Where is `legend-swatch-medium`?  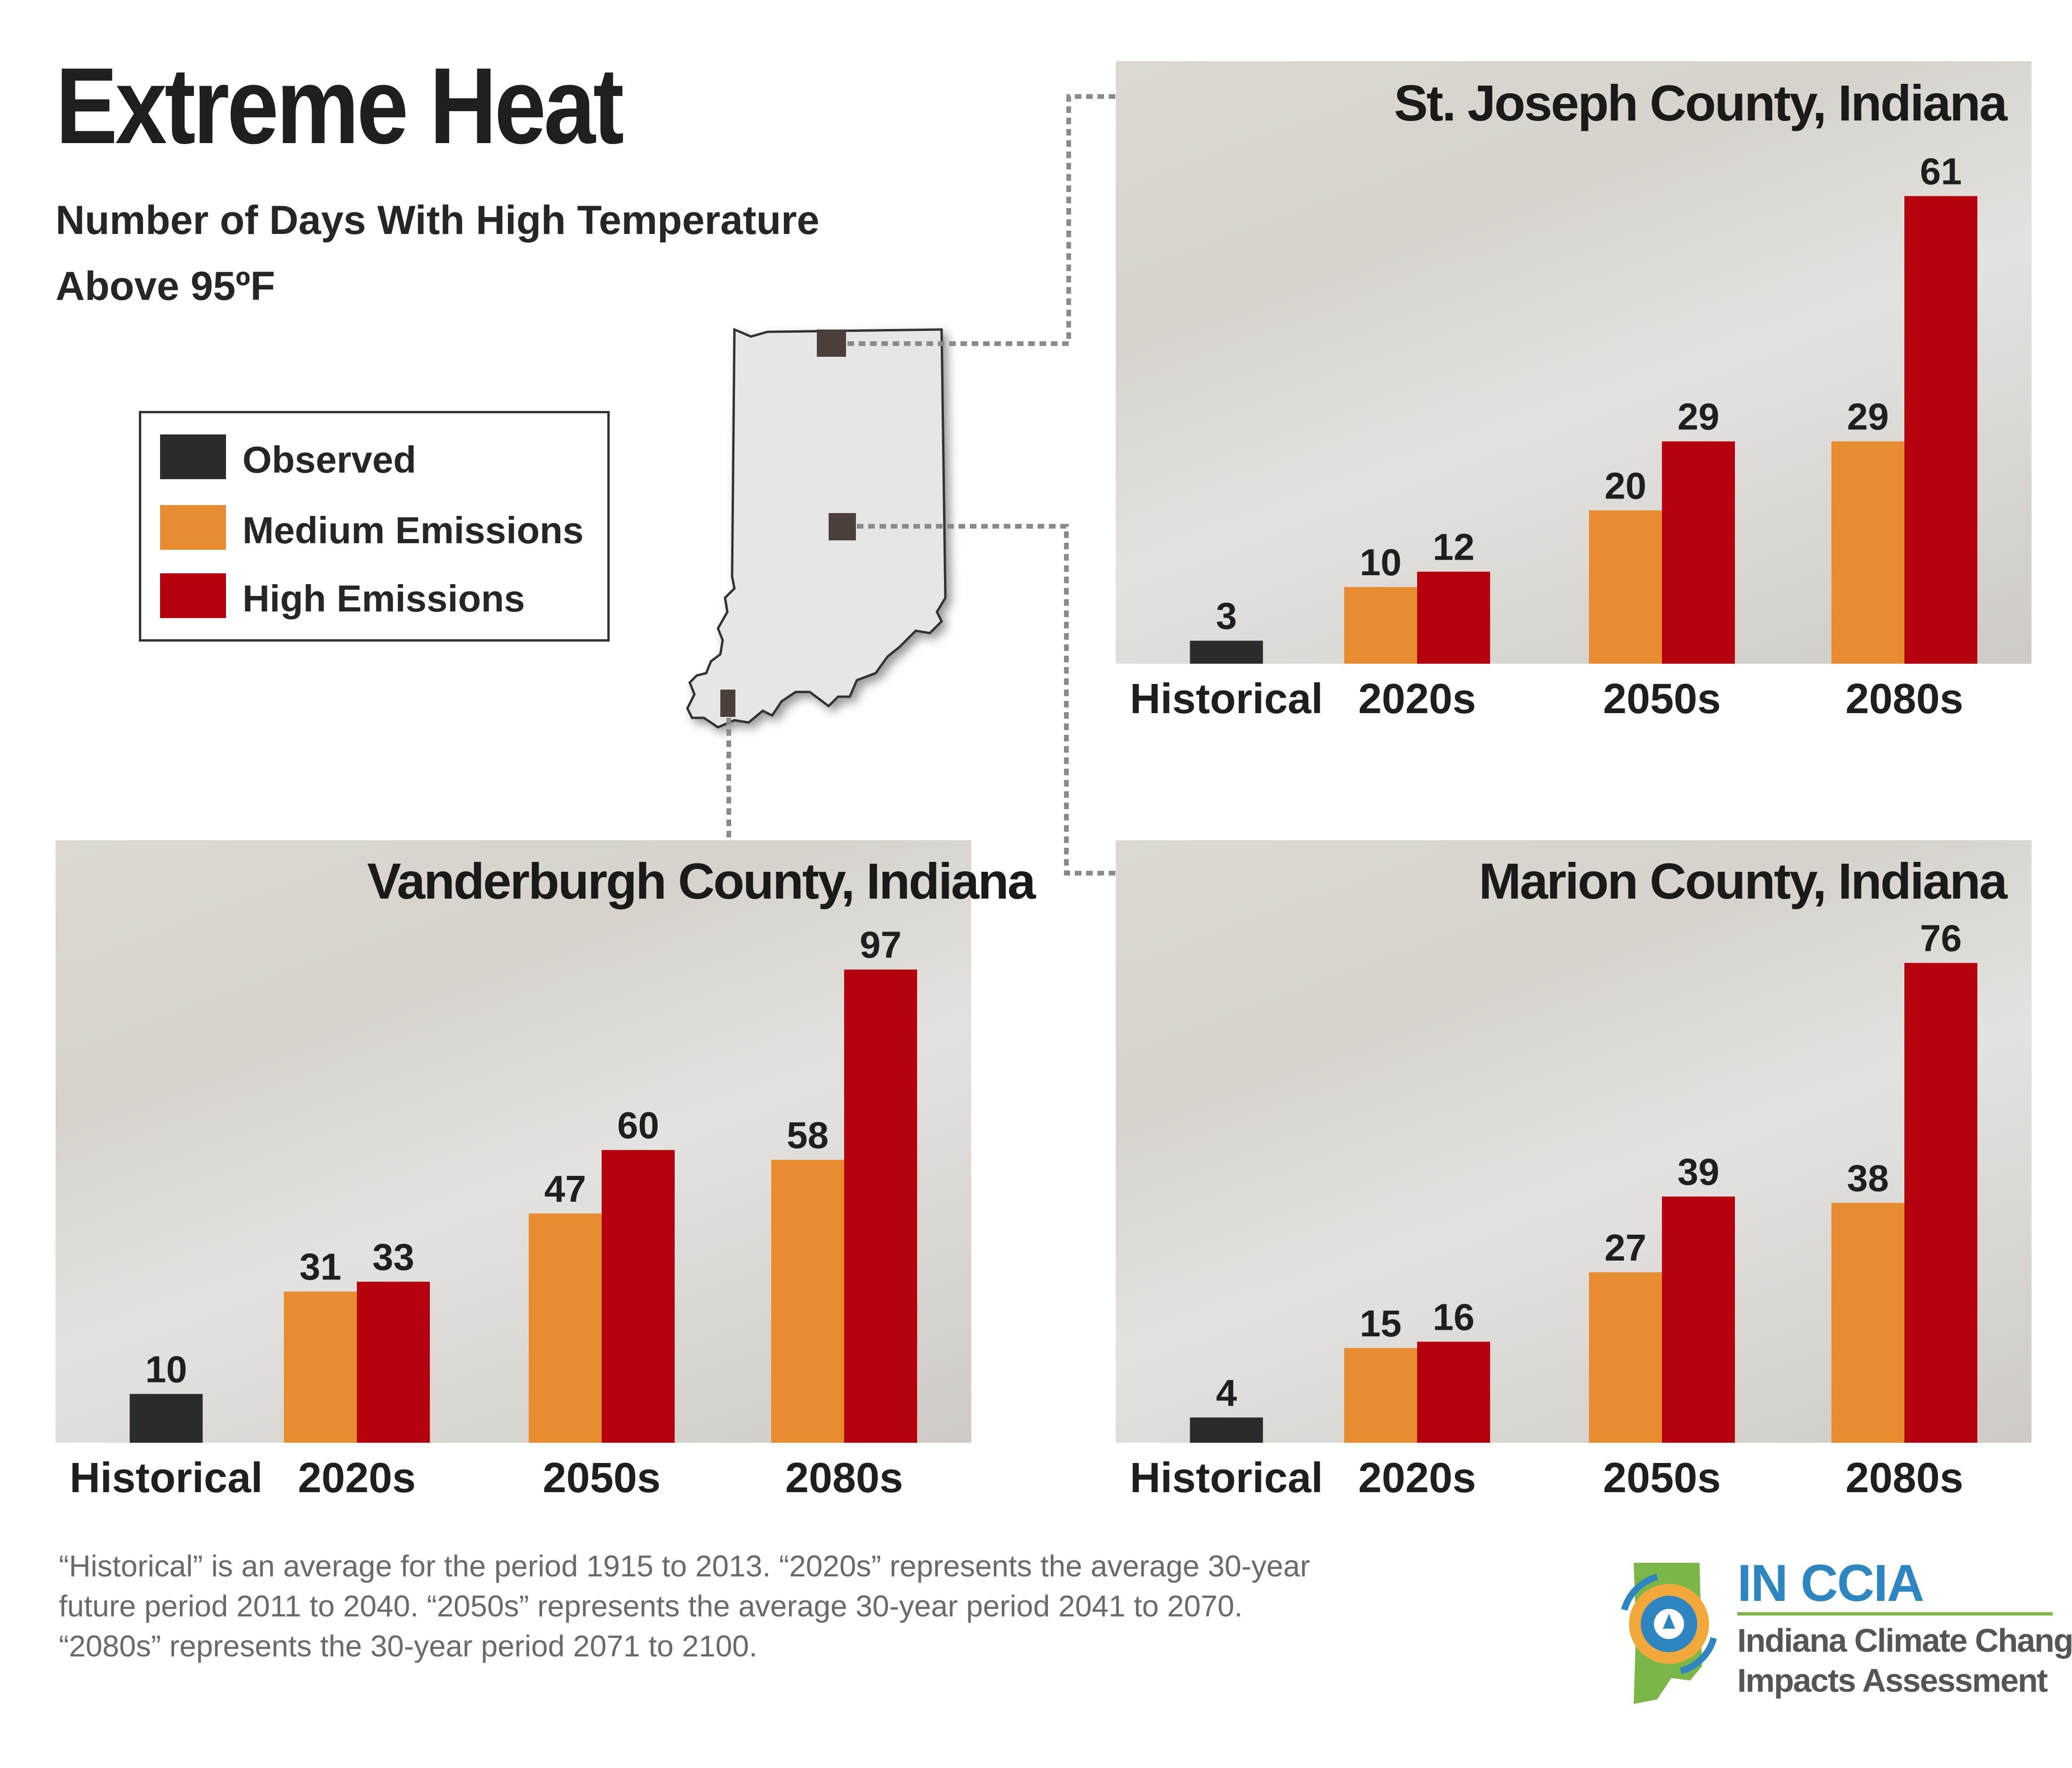
legend-swatch-medium is located at coordinates (193, 527).